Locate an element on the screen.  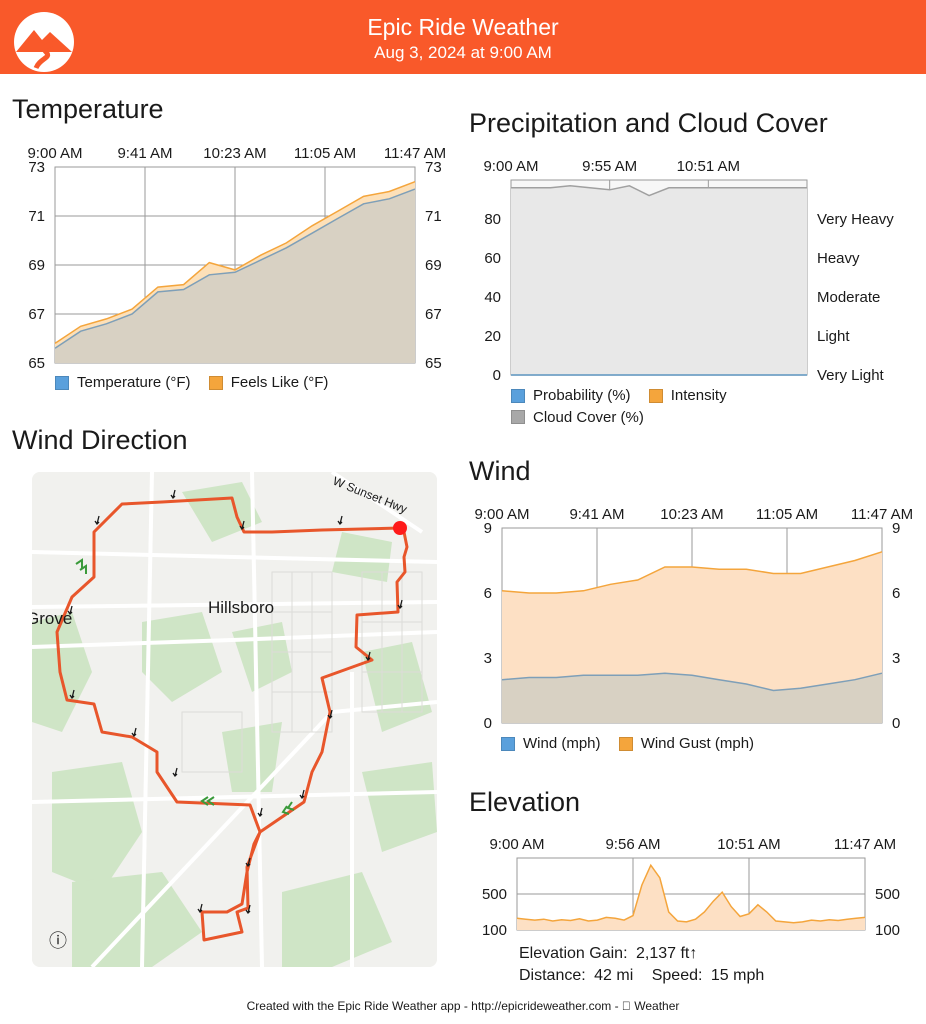
y-tick-label-right: Very Heavy is located at coordinates (855, 219).